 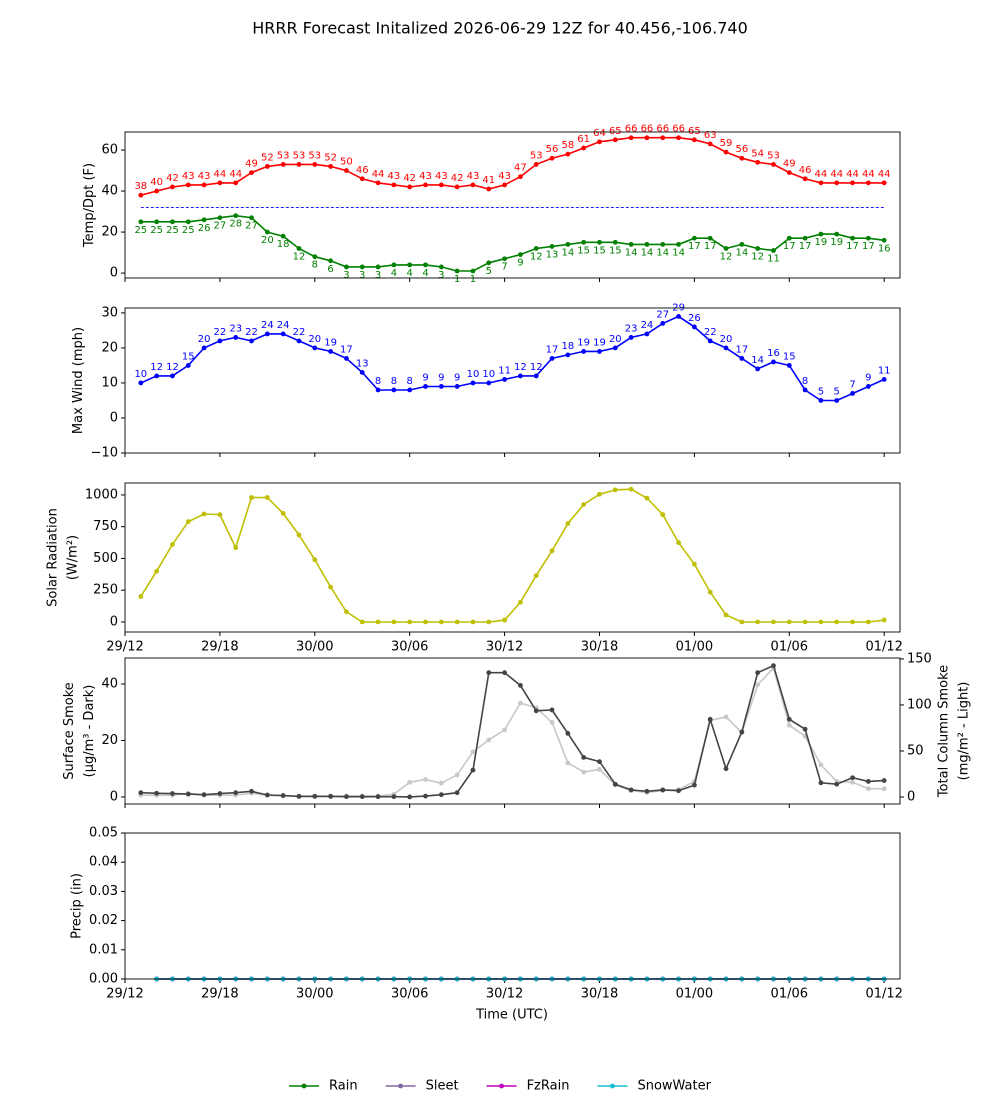 I want to click on x-tick-label: 30/06, so click(x=409, y=994).